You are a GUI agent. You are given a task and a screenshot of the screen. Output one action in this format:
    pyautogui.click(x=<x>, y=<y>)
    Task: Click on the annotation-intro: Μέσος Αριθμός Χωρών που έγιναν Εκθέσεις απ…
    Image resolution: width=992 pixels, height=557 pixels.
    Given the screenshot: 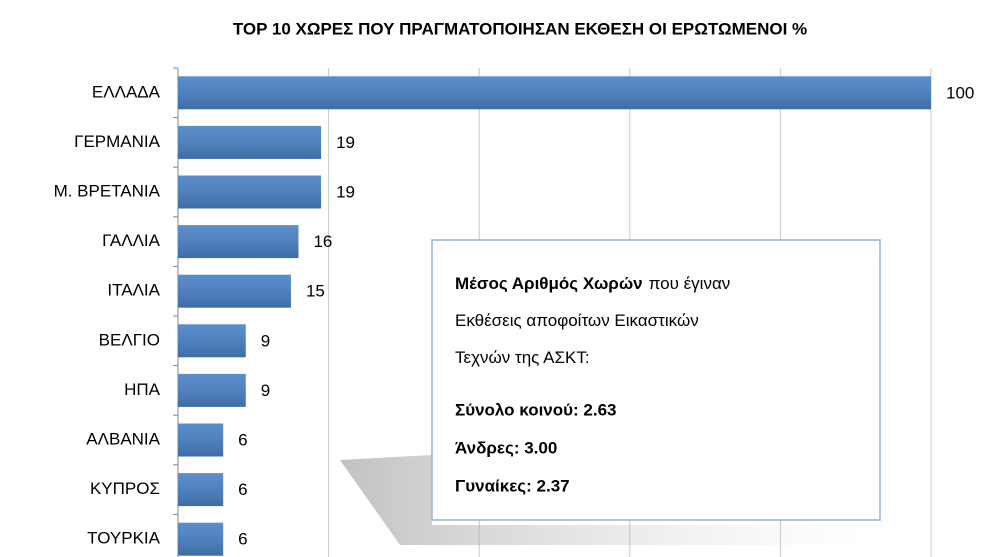 What is the action you would take?
    pyautogui.click(x=592, y=320)
    